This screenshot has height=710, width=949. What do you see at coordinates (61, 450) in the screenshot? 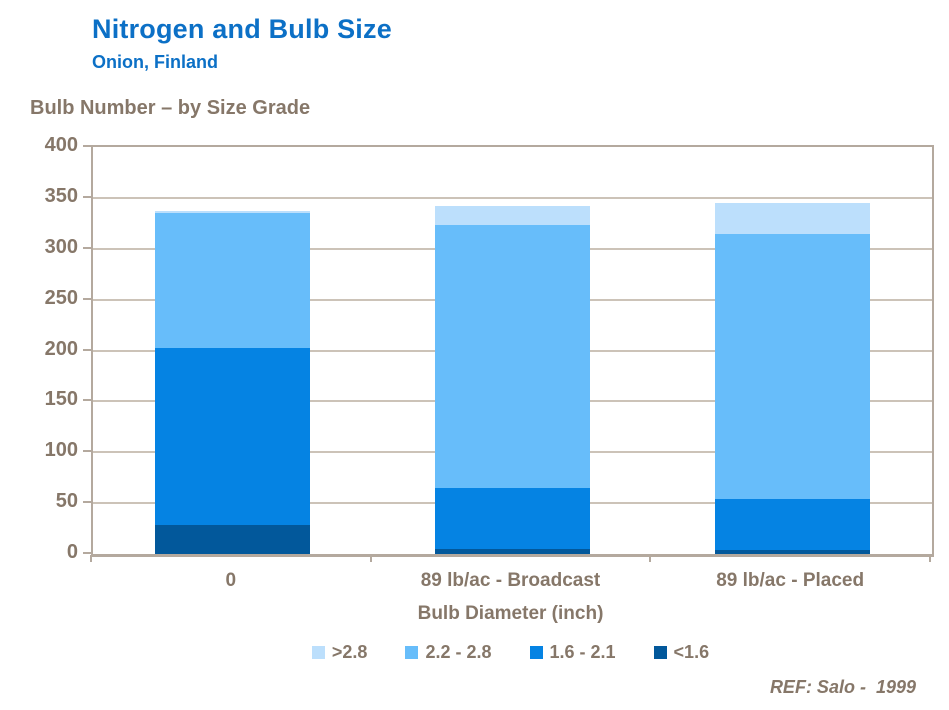
I see `y-tick-label: 100` at bounding box center [61, 450].